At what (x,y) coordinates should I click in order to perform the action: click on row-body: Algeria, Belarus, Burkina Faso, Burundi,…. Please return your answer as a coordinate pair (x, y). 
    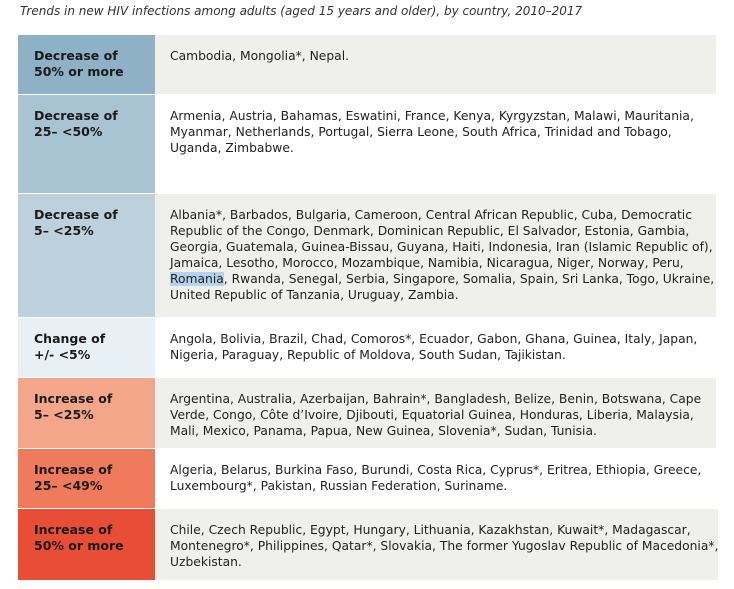
    Looking at the image, I should click on (435, 478).